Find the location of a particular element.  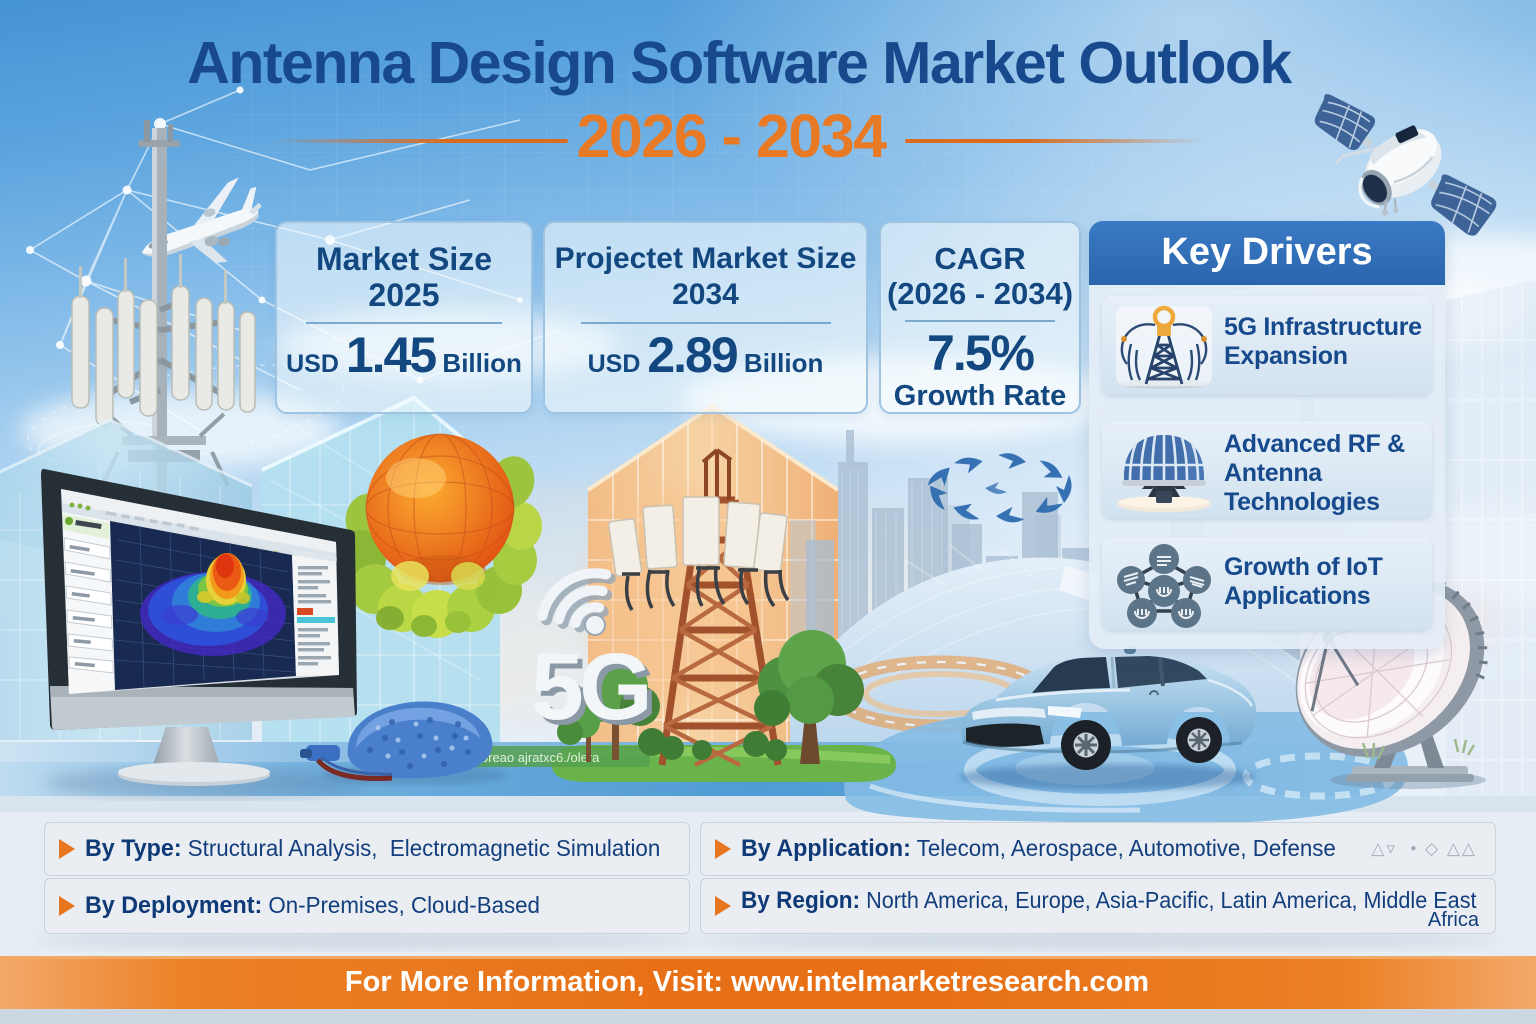

svg-text: joreao ajratxc6./olera is located at coordinates (538, 757).